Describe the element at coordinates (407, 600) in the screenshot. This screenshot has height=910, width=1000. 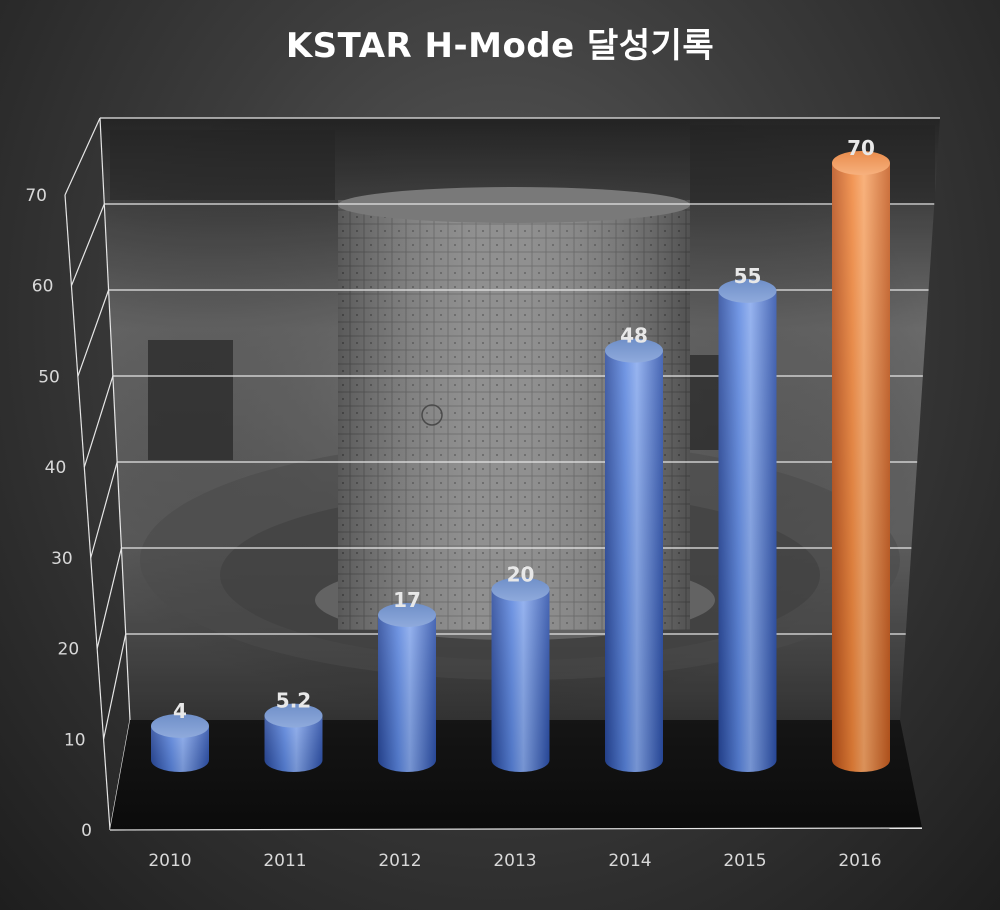
I see `data-label: 17` at that location.